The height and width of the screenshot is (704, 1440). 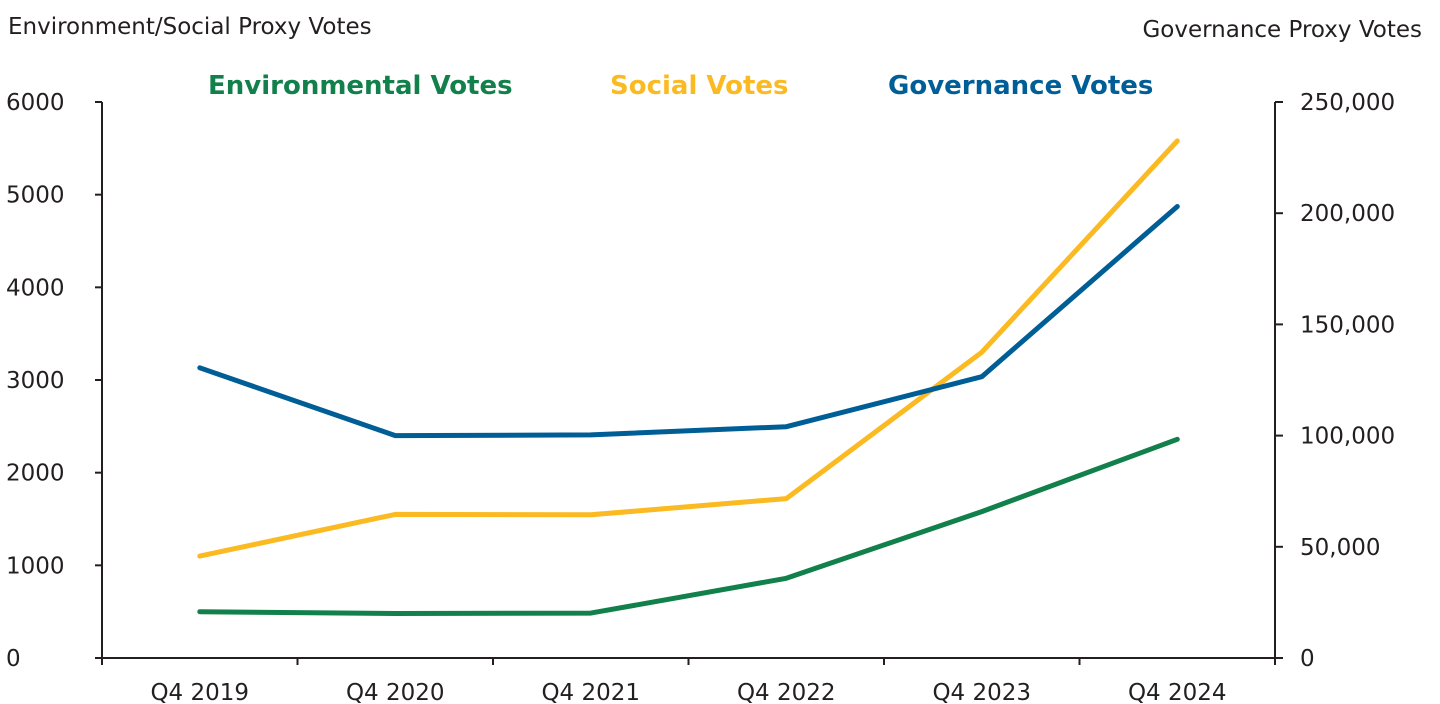 What do you see at coordinates (1347, 103) in the screenshot?
I see `right-tick-label: 250,000` at bounding box center [1347, 103].